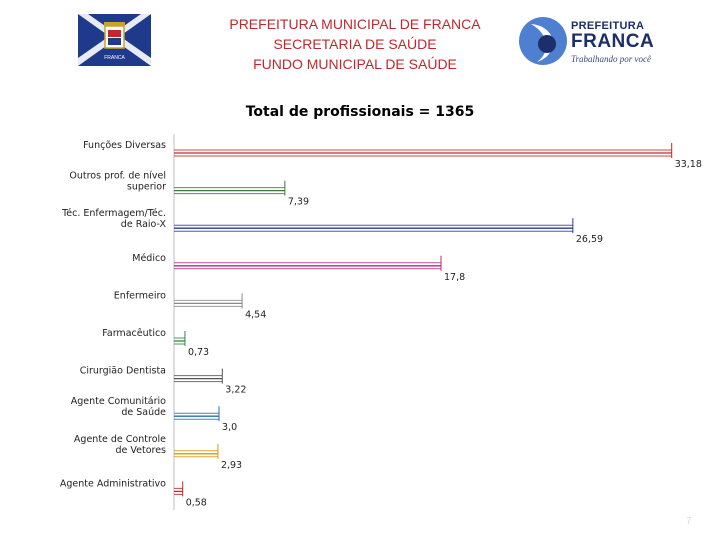 This screenshot has width=720, height=540. I want to click on category-label: Cirurgião Dentista, so click(123, 371).